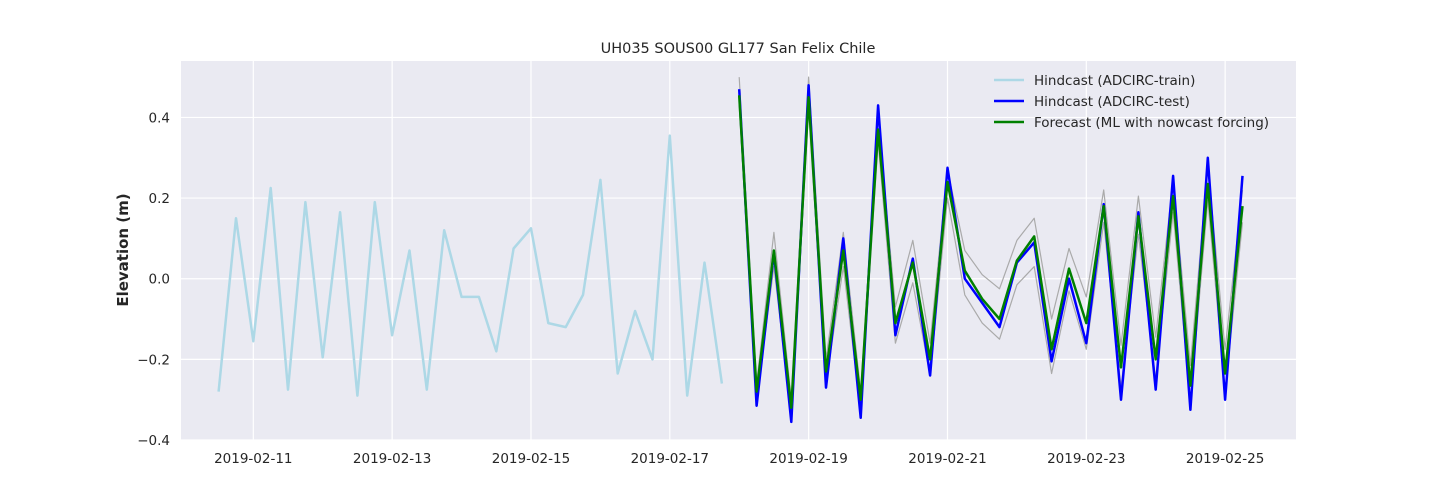 This screenshot has height=504, width=1440. What do you see at coordinates (1112, 102) in the screenshot?
I see `legend-label: Hindcast (ADCIRC-test)` at bounding box center [1112, 102].